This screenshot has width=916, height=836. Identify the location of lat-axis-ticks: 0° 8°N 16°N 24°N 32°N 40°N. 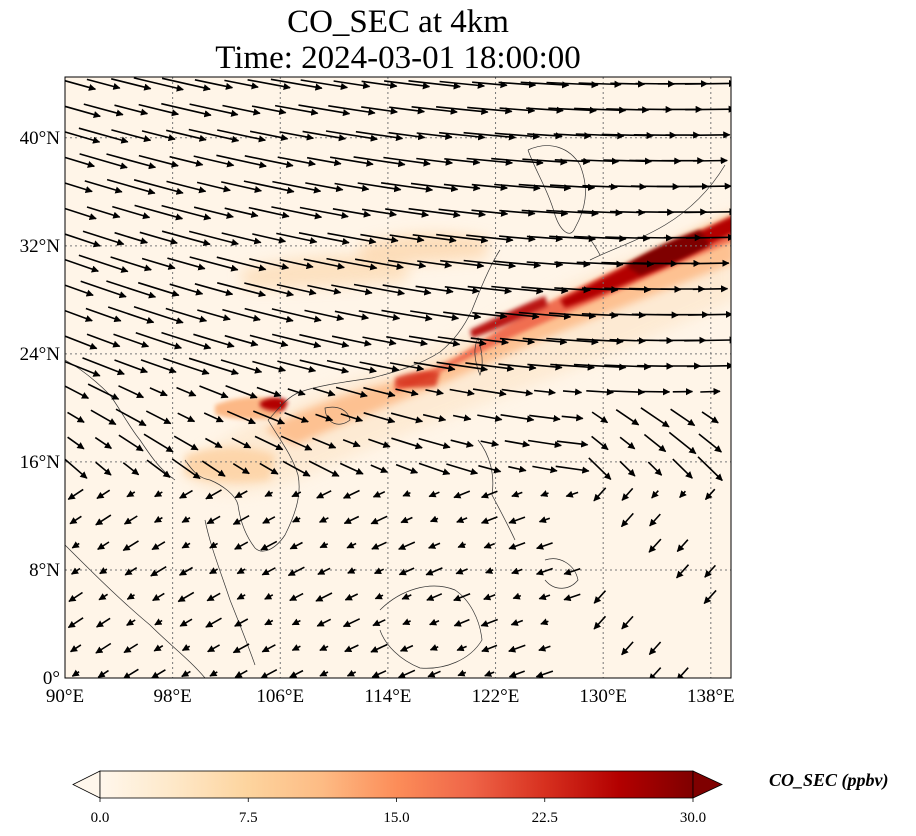
(40, 408).